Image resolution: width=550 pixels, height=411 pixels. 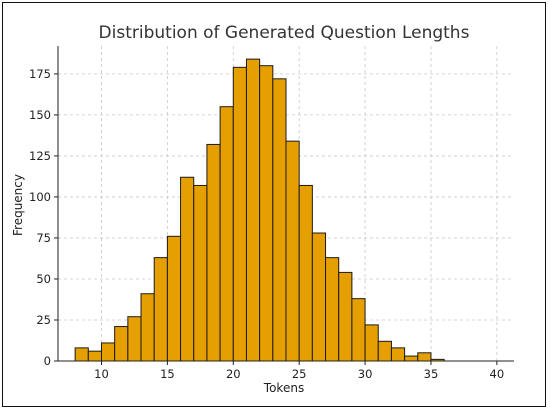 What do you see at coordinates (283, 388) in the screenshot?
I see `x-axis-label: Tokens` at bounding box center [283, 388].